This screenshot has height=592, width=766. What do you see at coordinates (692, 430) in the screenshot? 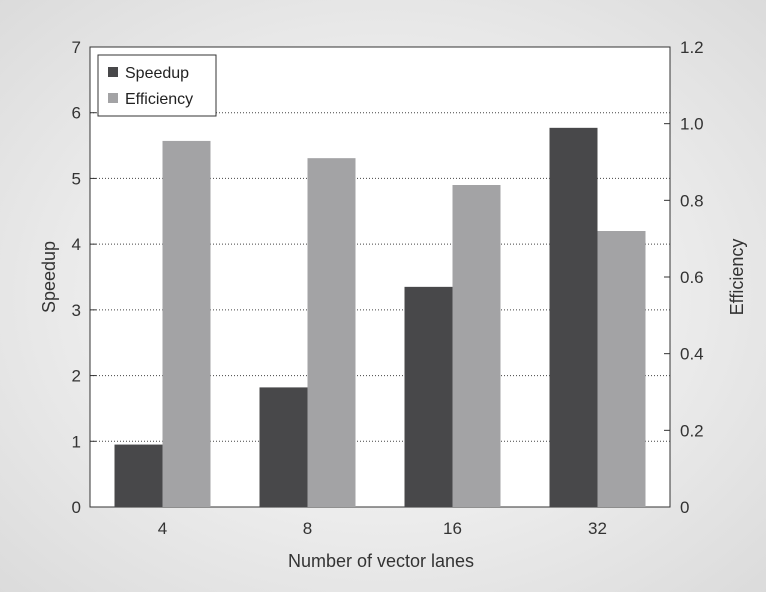
I see `y2-tick-label: 0.2` at bounding box center [692, 430].